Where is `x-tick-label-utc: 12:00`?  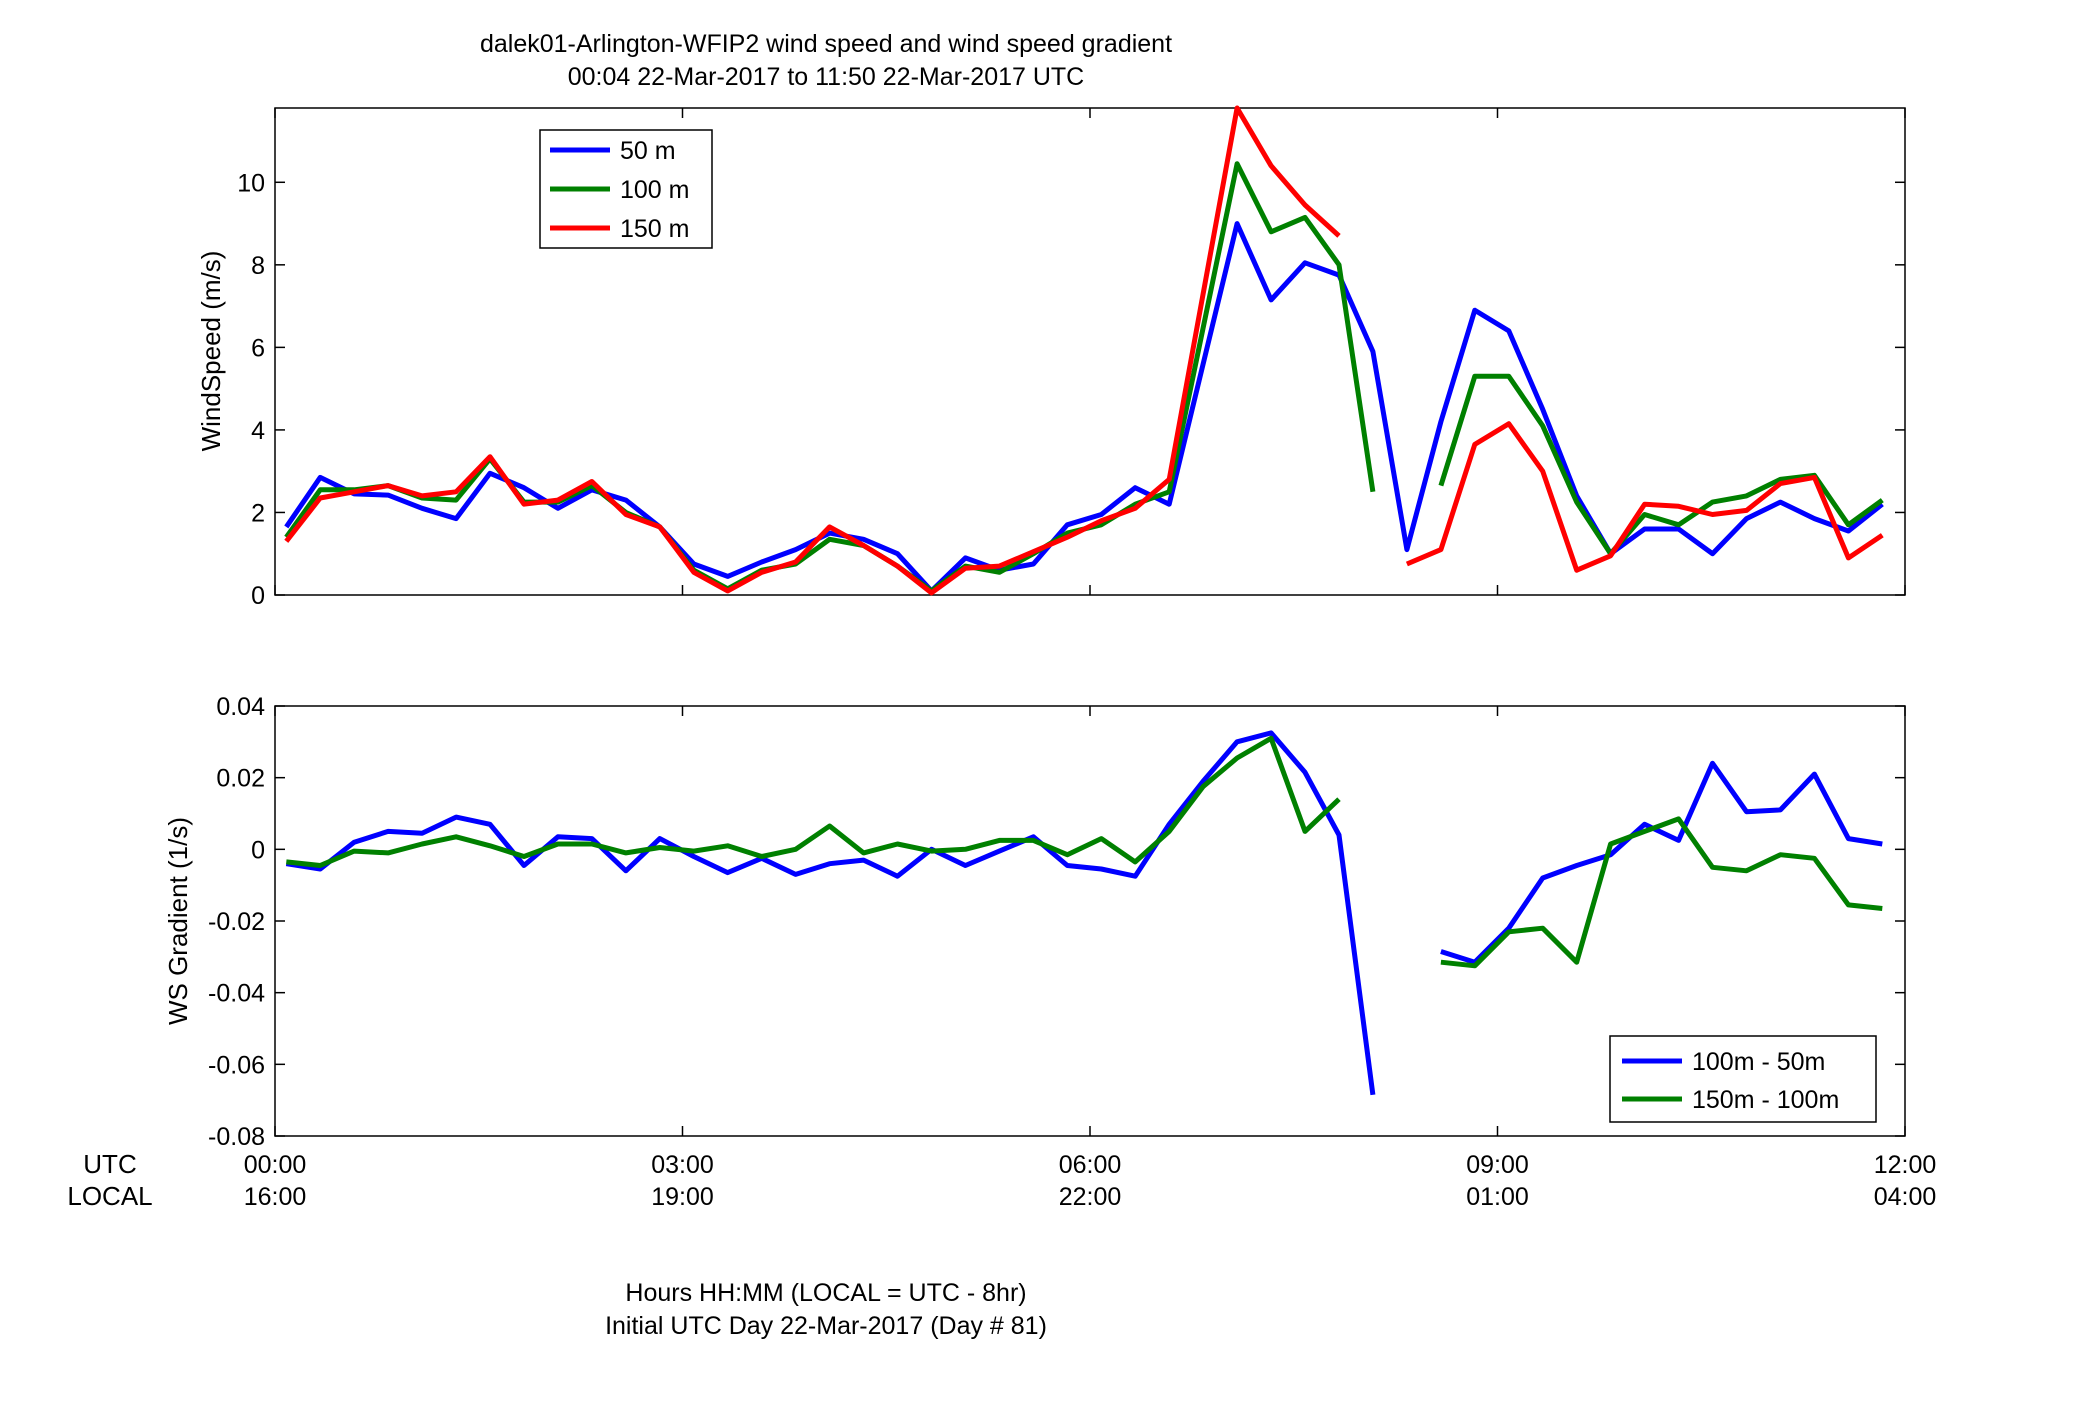
x-tick-label-utc: 12:00 is located at coordinates (1905, 1165).